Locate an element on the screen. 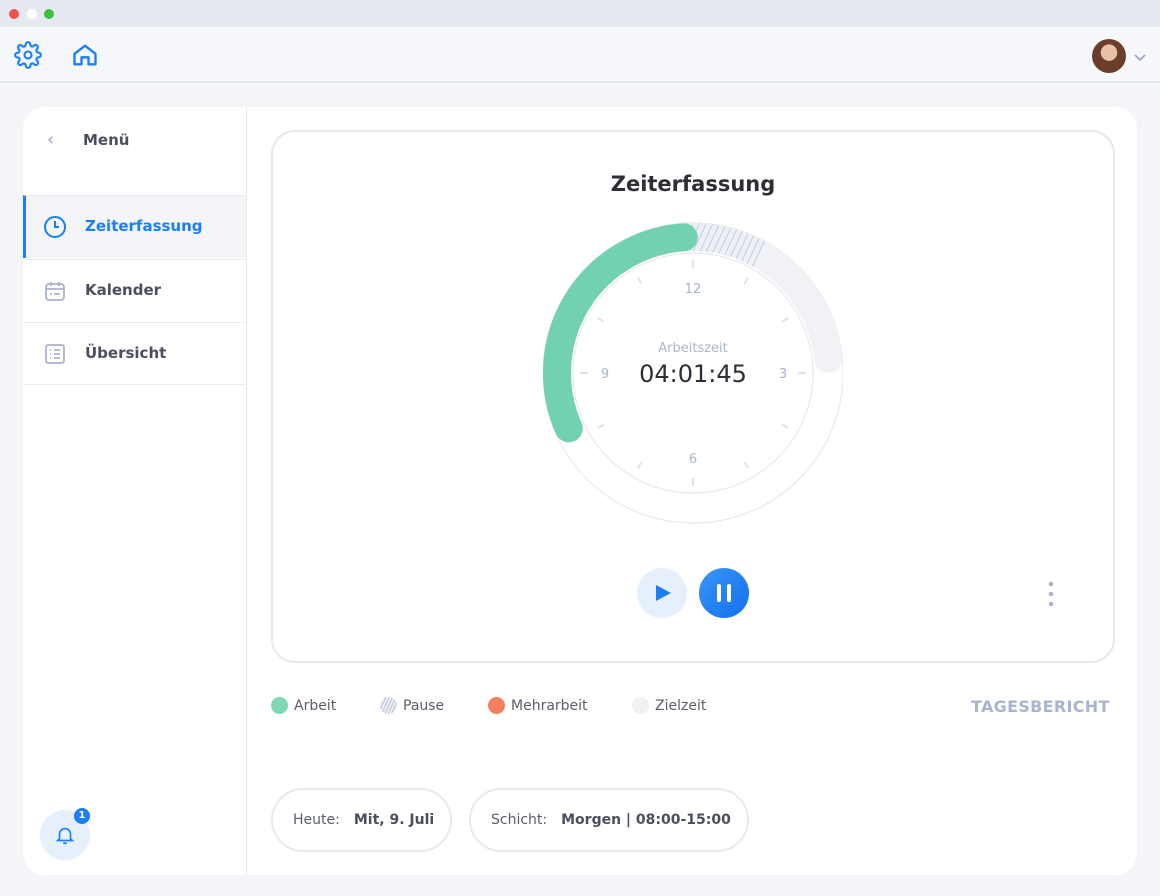  play-button is located at coordinates (662, 593).